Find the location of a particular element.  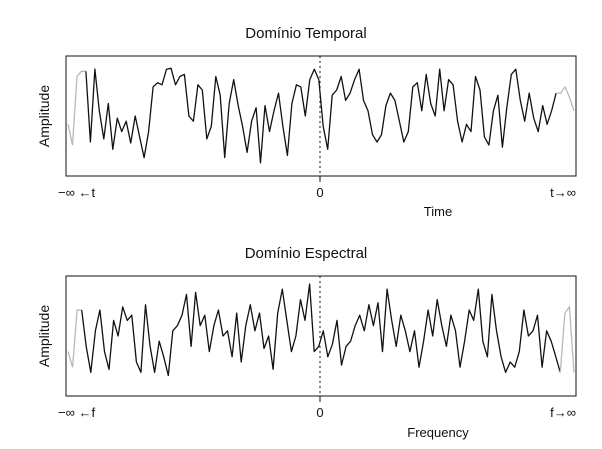

temporal-tick-right: t→∞ is located at coordinates (563, 192).